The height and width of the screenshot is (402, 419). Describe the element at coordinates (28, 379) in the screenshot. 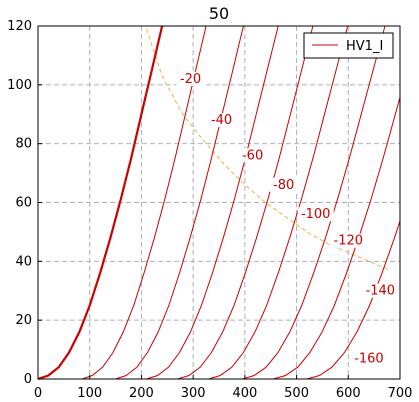

I see `y-tick-label: 0` at that location.